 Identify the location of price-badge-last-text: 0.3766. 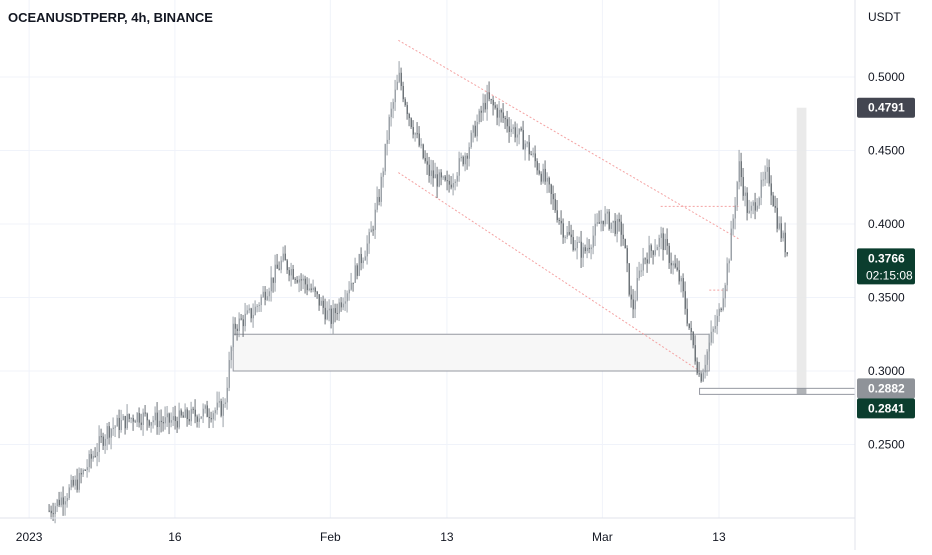
(886, 258).